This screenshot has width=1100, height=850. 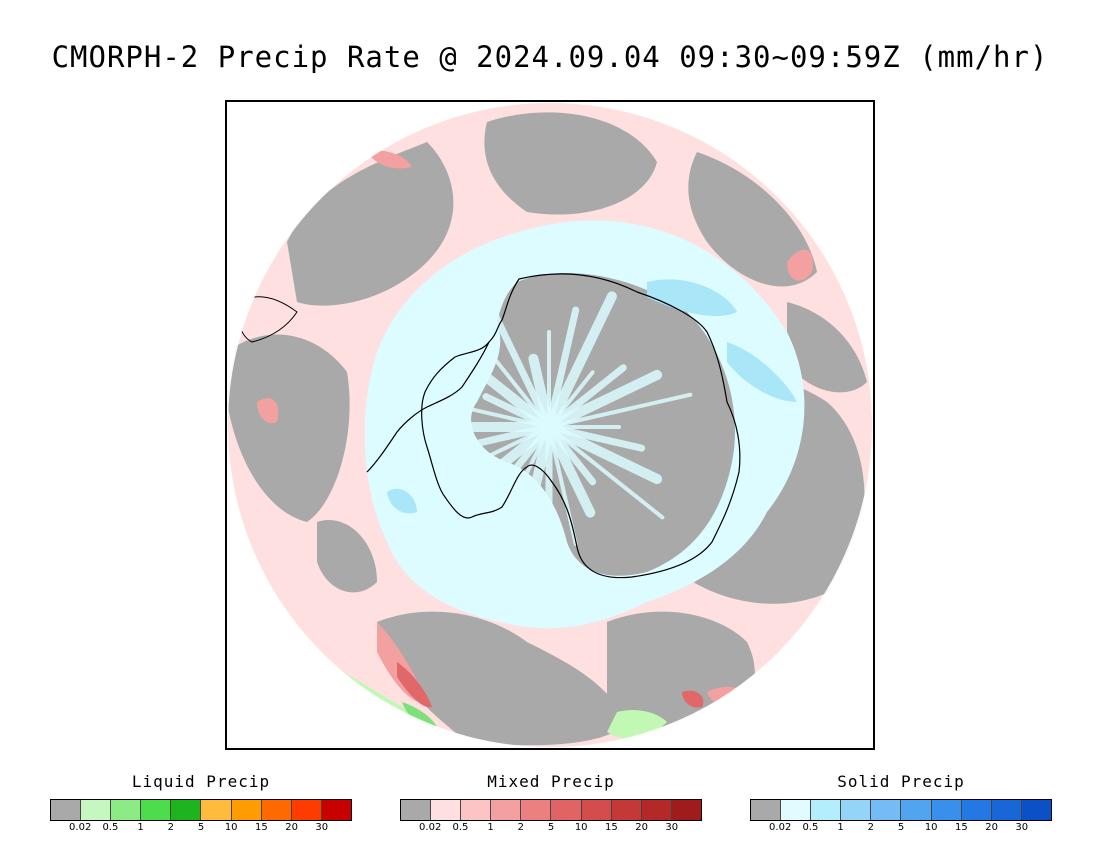 I want to click on tick-label: 2, so click(x=870, y=827).